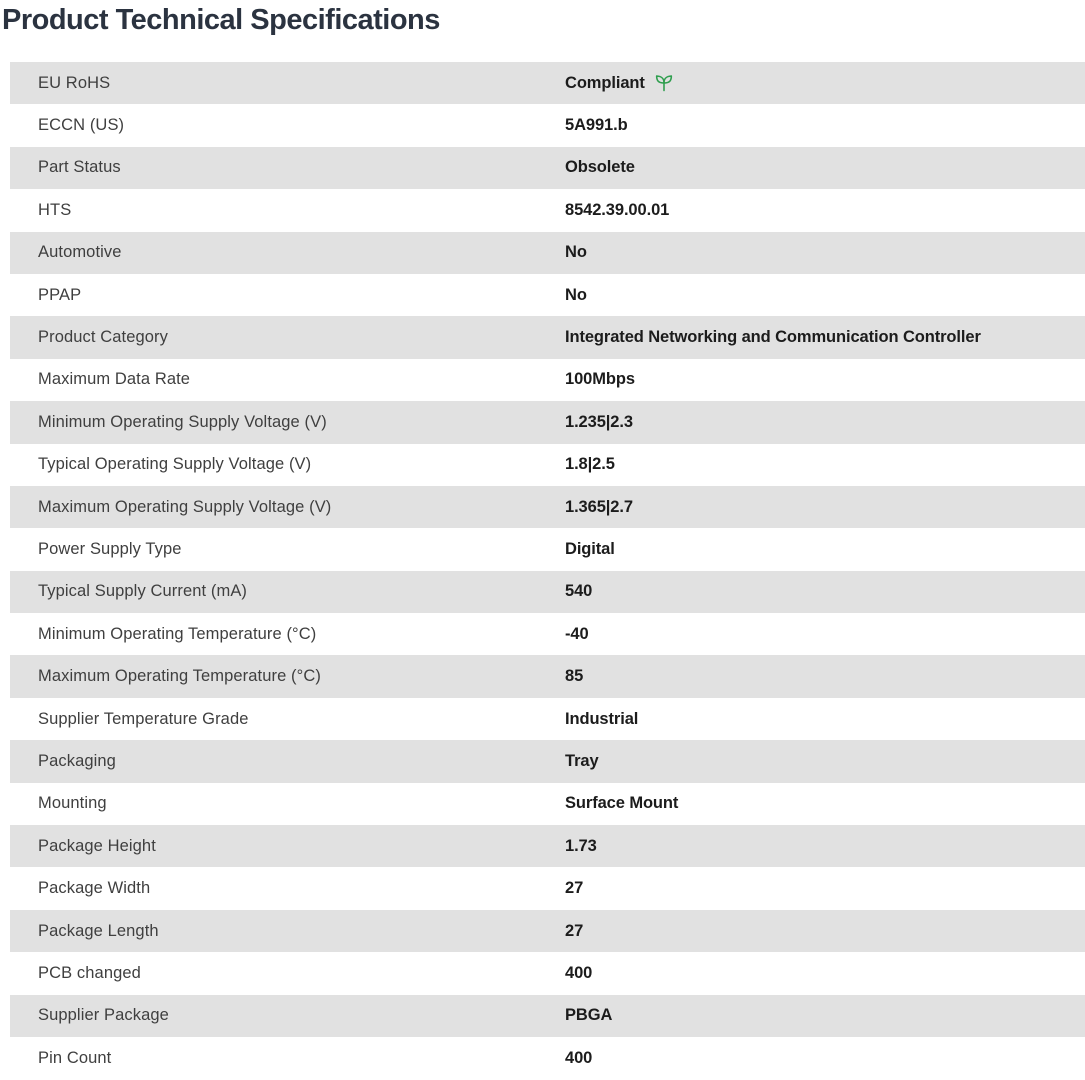 This screenshot has width=1085, height=1080. What do you see at coordinates (577, 633) in the screenshot?
I see `spec-value-text: -40` at bounding box center [577, 633].